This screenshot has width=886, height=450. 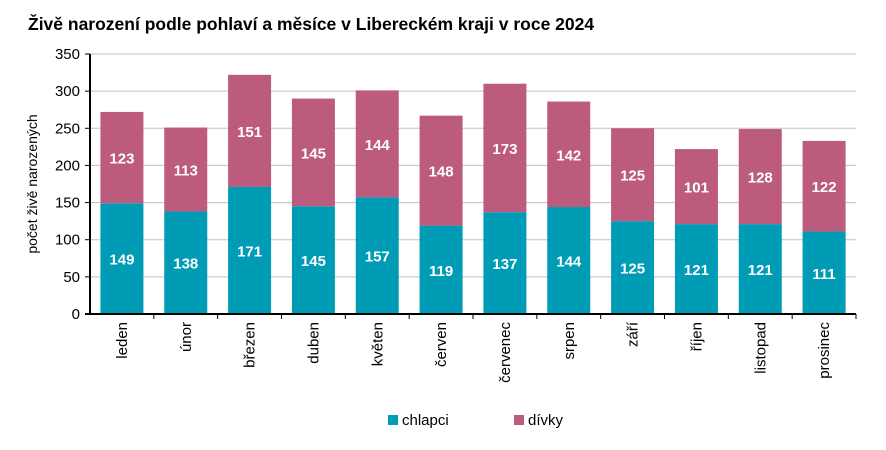 I want to click on data-label: 137, so click(x=504, y=264).